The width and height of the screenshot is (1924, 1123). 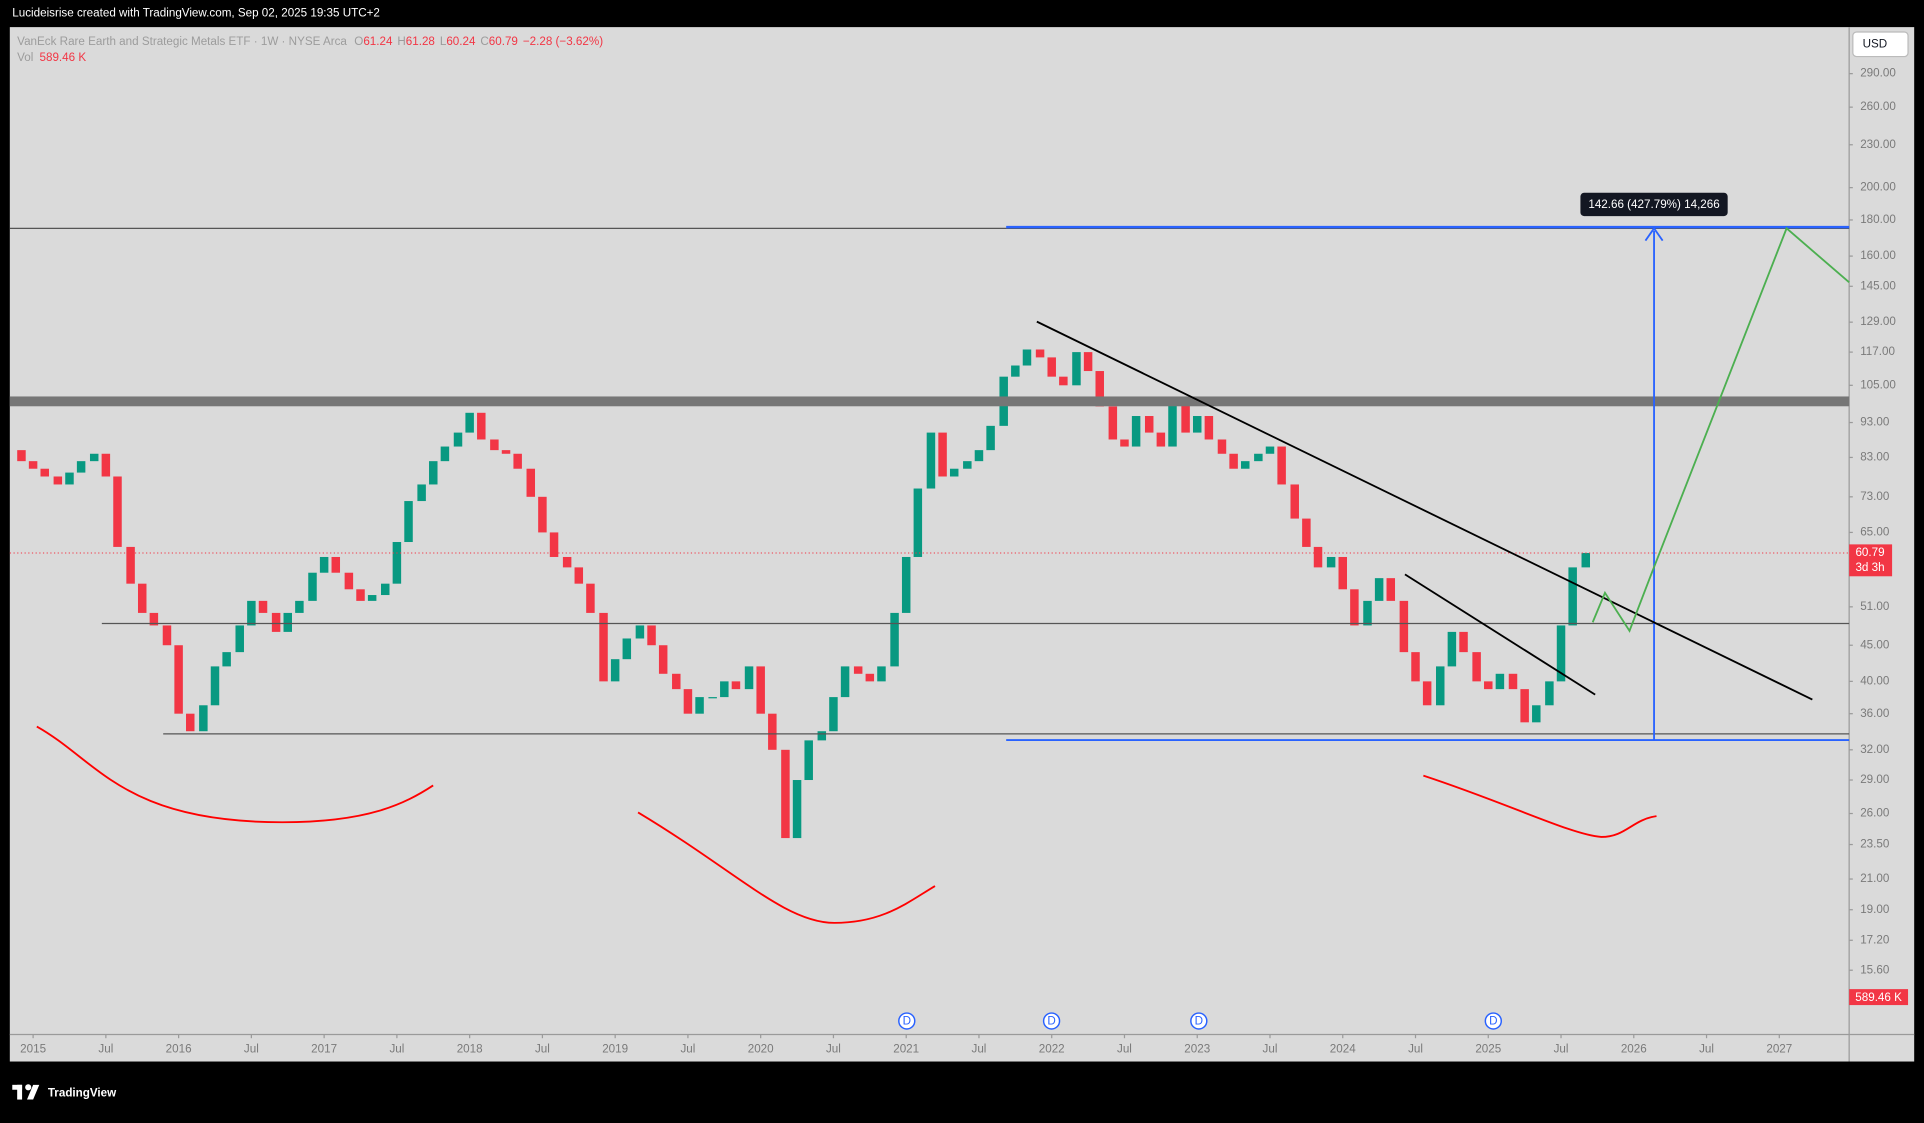 I want to click on y-tick-label: 65.00, so click(x=1875, y=532).